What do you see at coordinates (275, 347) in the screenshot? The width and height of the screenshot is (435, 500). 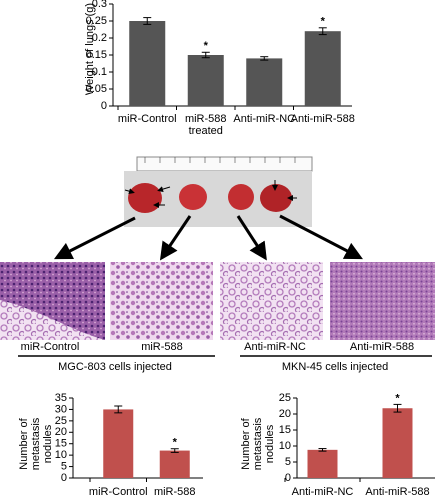 I see `panel-label: Anti-miR-NC` at bounding box center [275, 347].